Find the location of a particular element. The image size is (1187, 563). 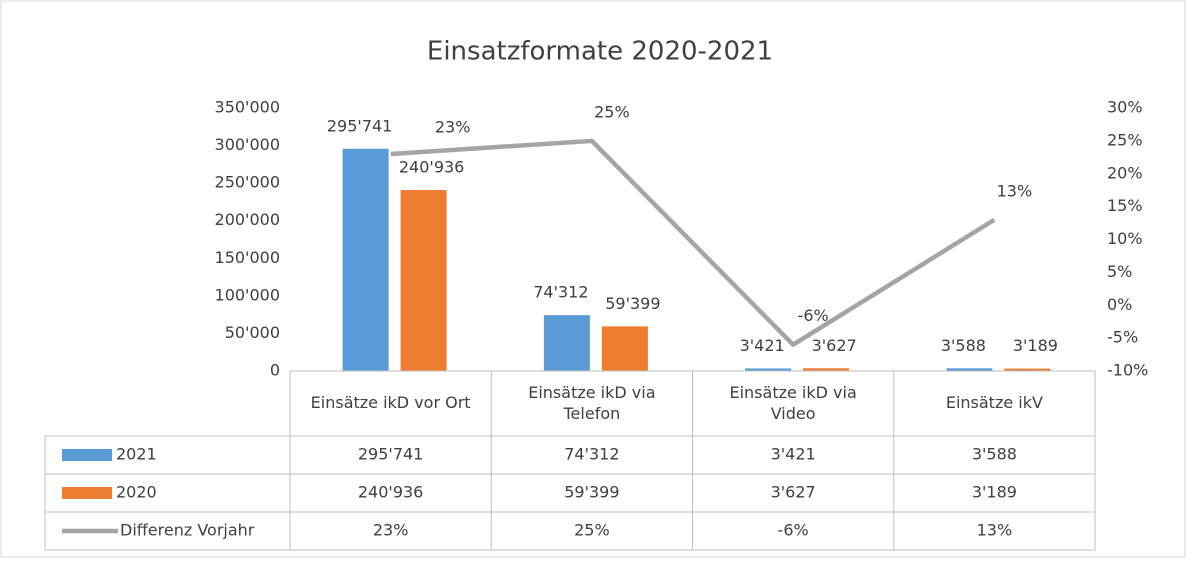

data-label: 74'312 is located at coordinates (560, 292).